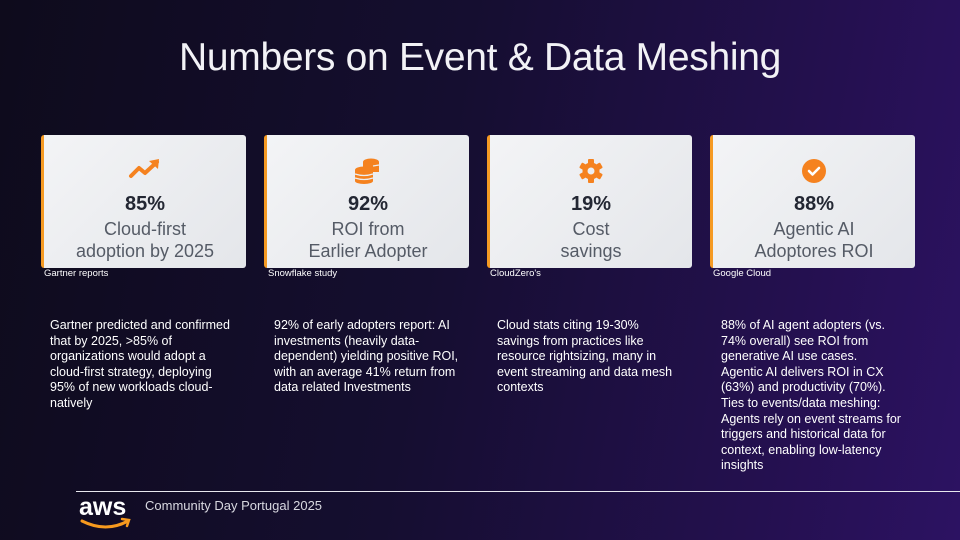 The image size is (960, 540). I want to click on slide-title: Numbers on Event & Data Meshing, so click(480, 57).